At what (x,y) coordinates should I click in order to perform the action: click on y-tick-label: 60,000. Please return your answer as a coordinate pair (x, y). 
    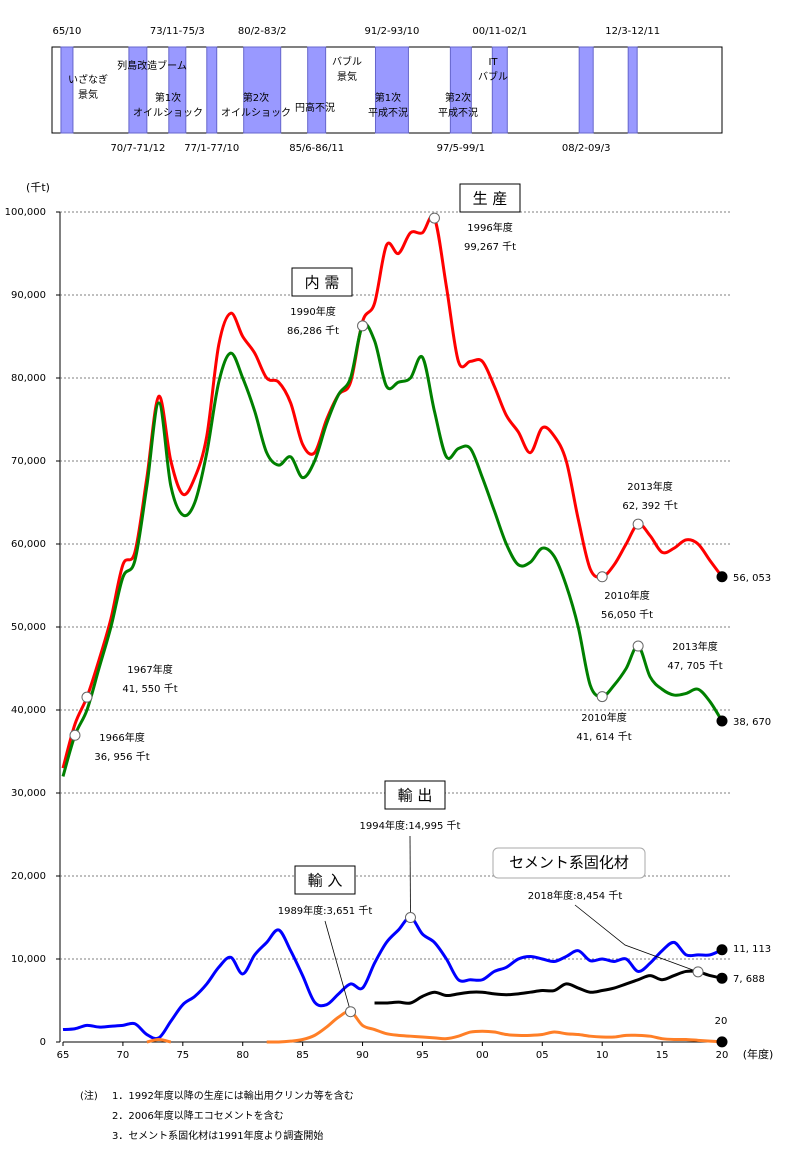
    Looking at the image, I should click on (28, 544).